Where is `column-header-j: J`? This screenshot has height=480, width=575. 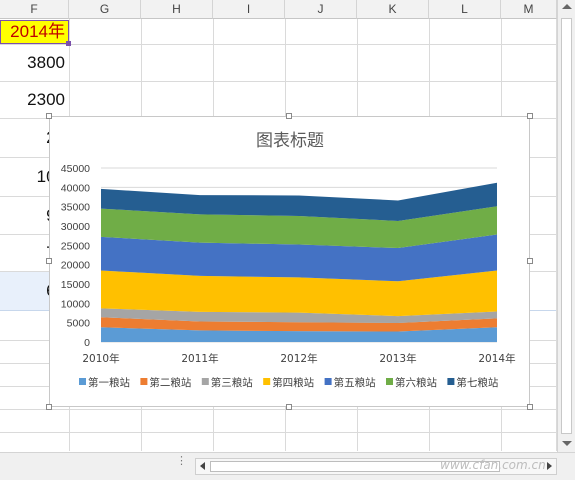
column-header-j: J is located at coordinates (321, 9).